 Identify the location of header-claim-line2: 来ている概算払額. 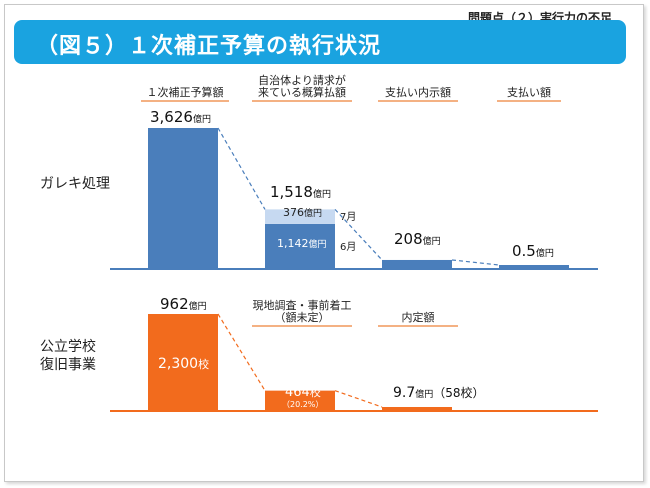
(302, 92).